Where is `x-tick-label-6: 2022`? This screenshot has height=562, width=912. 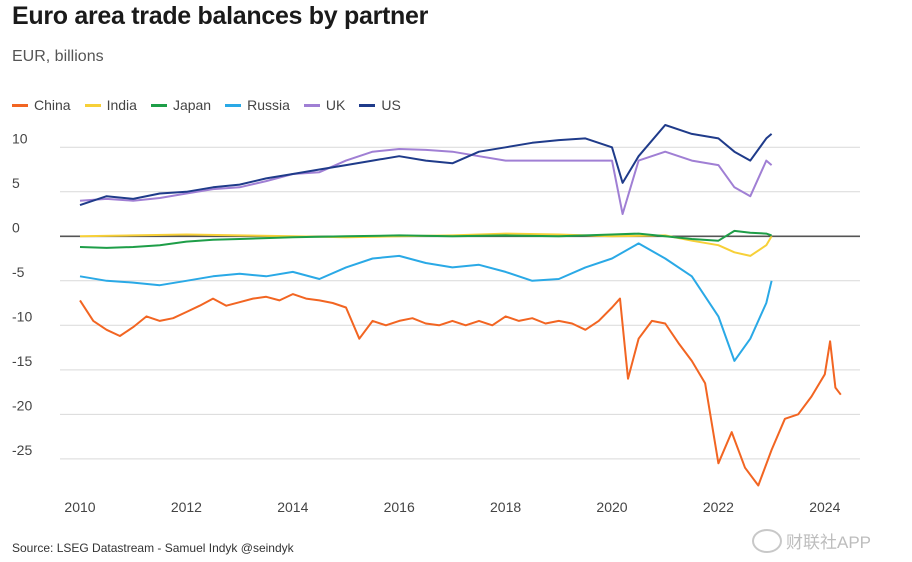 x-tick-label-6: 2022 is located at coordinates (718, 507).